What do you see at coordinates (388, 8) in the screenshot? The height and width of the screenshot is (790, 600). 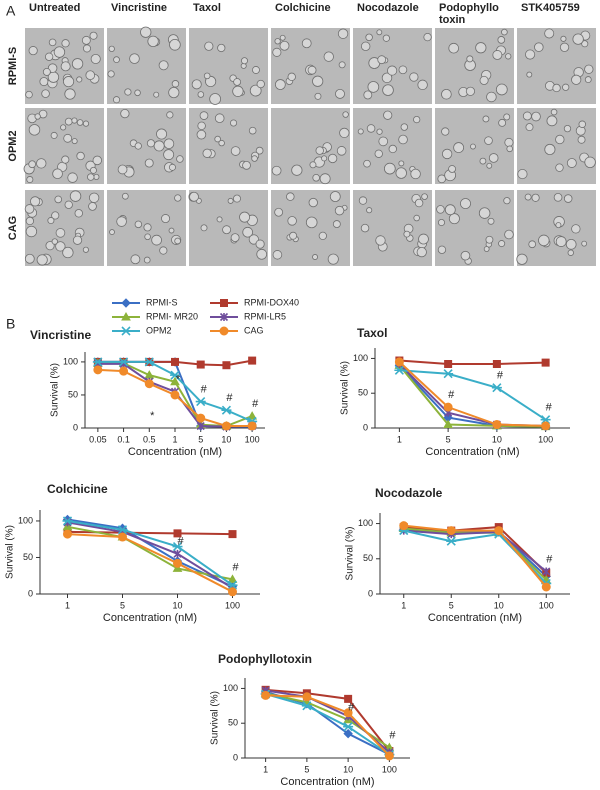 I see `column-header: Nocodazole` at bounding box center [388, 8].